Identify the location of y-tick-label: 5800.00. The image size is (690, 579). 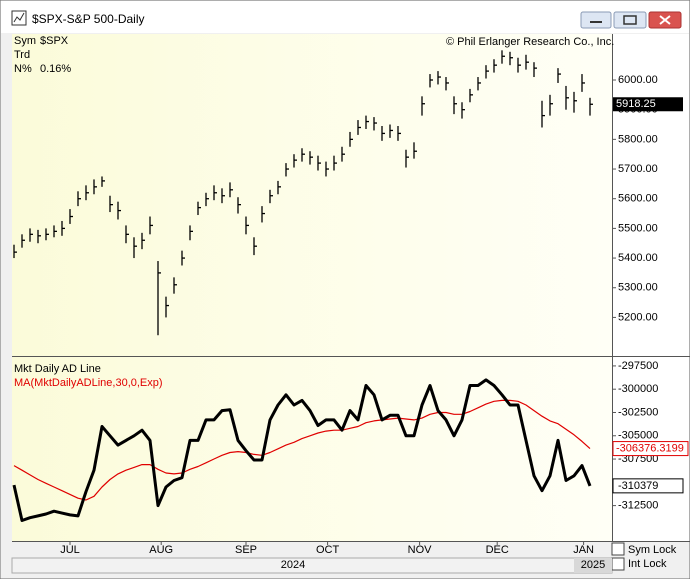
(638, 139).